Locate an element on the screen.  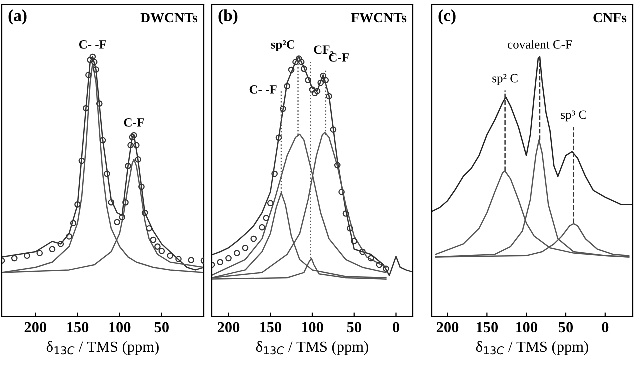
annotation: sp² C is located at coordinates (505, 80).